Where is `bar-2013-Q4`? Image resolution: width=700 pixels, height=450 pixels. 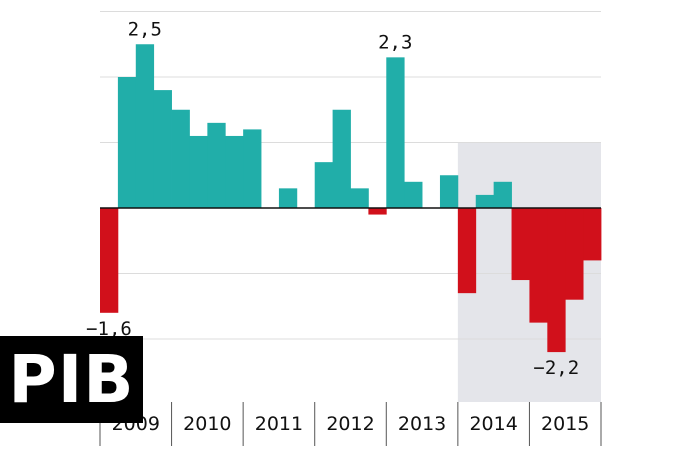
bar-2013-Q4 is located at coordinates (449, 191).